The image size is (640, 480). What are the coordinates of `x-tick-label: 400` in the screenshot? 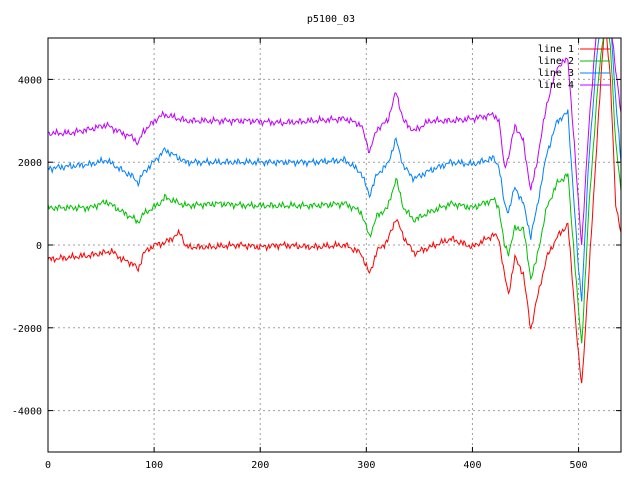 It's located at (472, 465).